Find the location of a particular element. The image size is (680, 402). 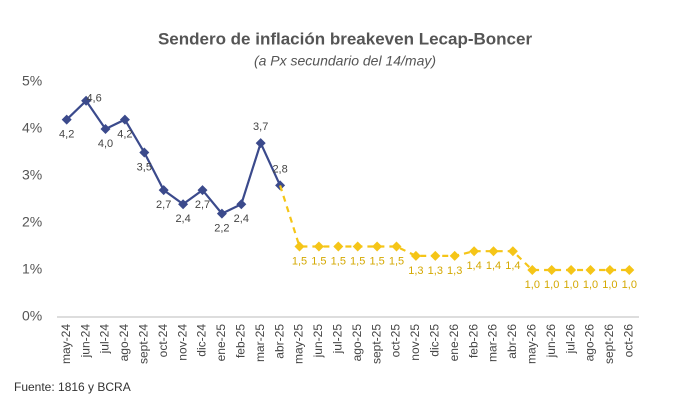

x-tick-label: mar-26 is located at coordinates (493, 343).